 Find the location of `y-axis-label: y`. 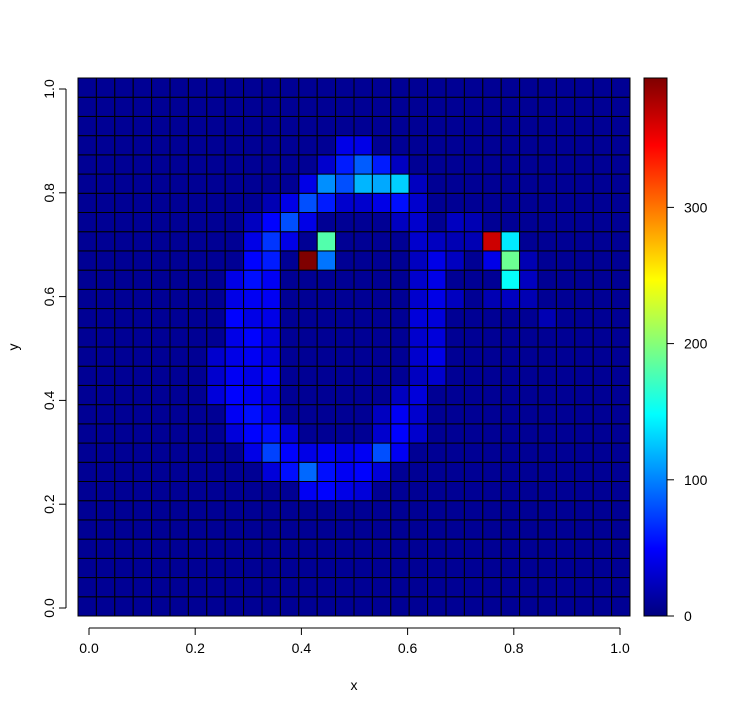

y-axis-label: y is located at coordinates (13, 347).